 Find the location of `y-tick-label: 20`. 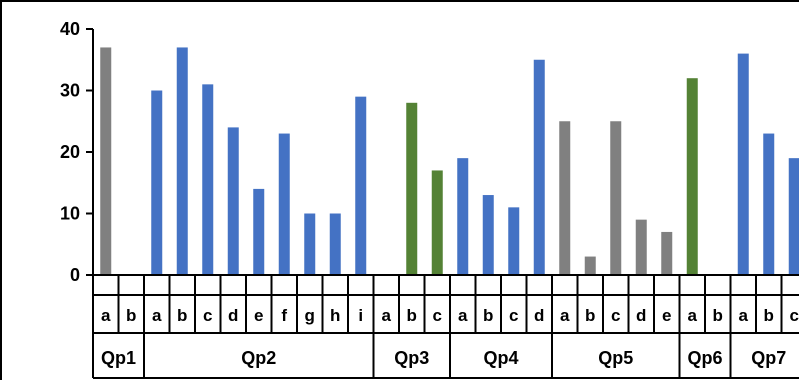

y-tick-label: 20 is located at coordinates (70, 152).